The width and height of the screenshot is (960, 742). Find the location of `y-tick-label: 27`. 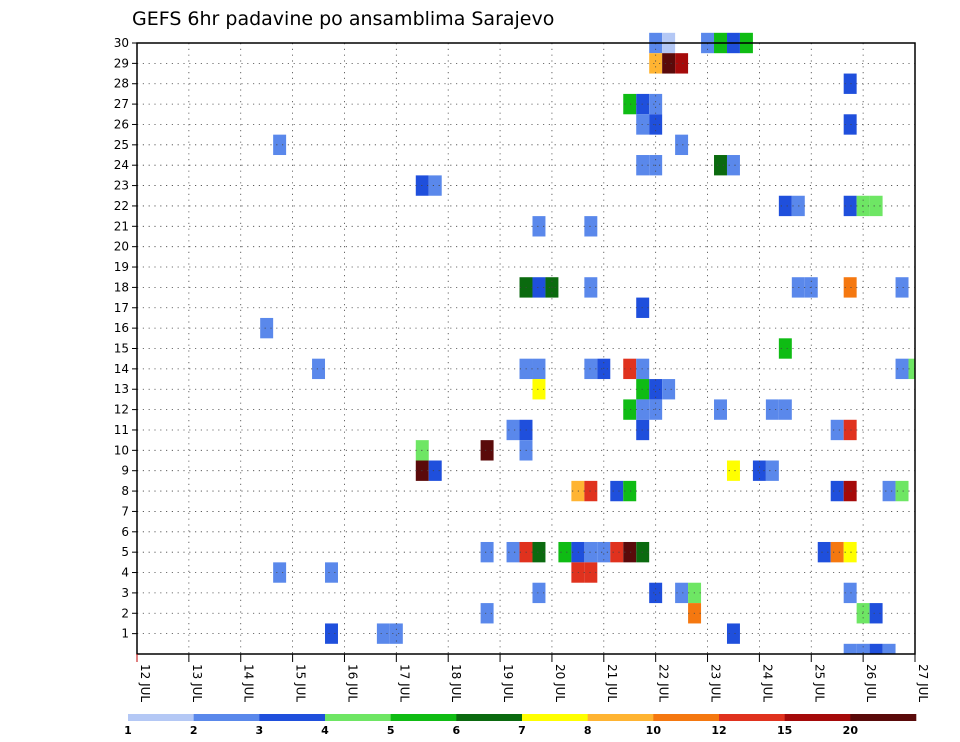

y-tick-label: 27 is located at coordinates (121, 104).